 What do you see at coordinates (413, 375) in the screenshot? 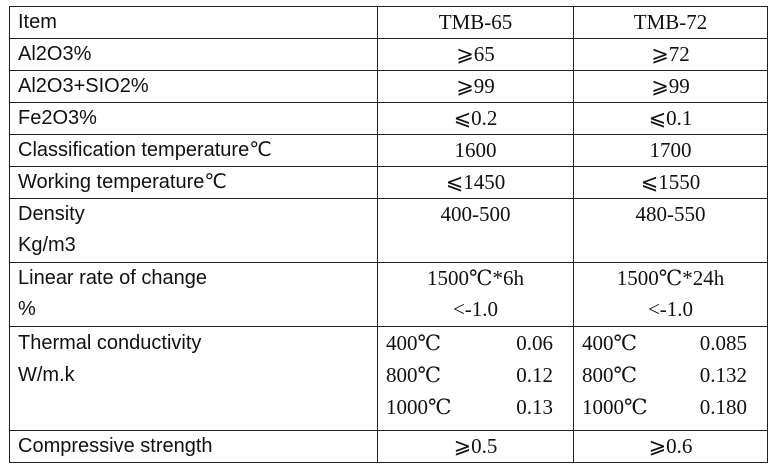
I see `tmb65-tc-temp: 800℃` at bounding box center [413, 375].